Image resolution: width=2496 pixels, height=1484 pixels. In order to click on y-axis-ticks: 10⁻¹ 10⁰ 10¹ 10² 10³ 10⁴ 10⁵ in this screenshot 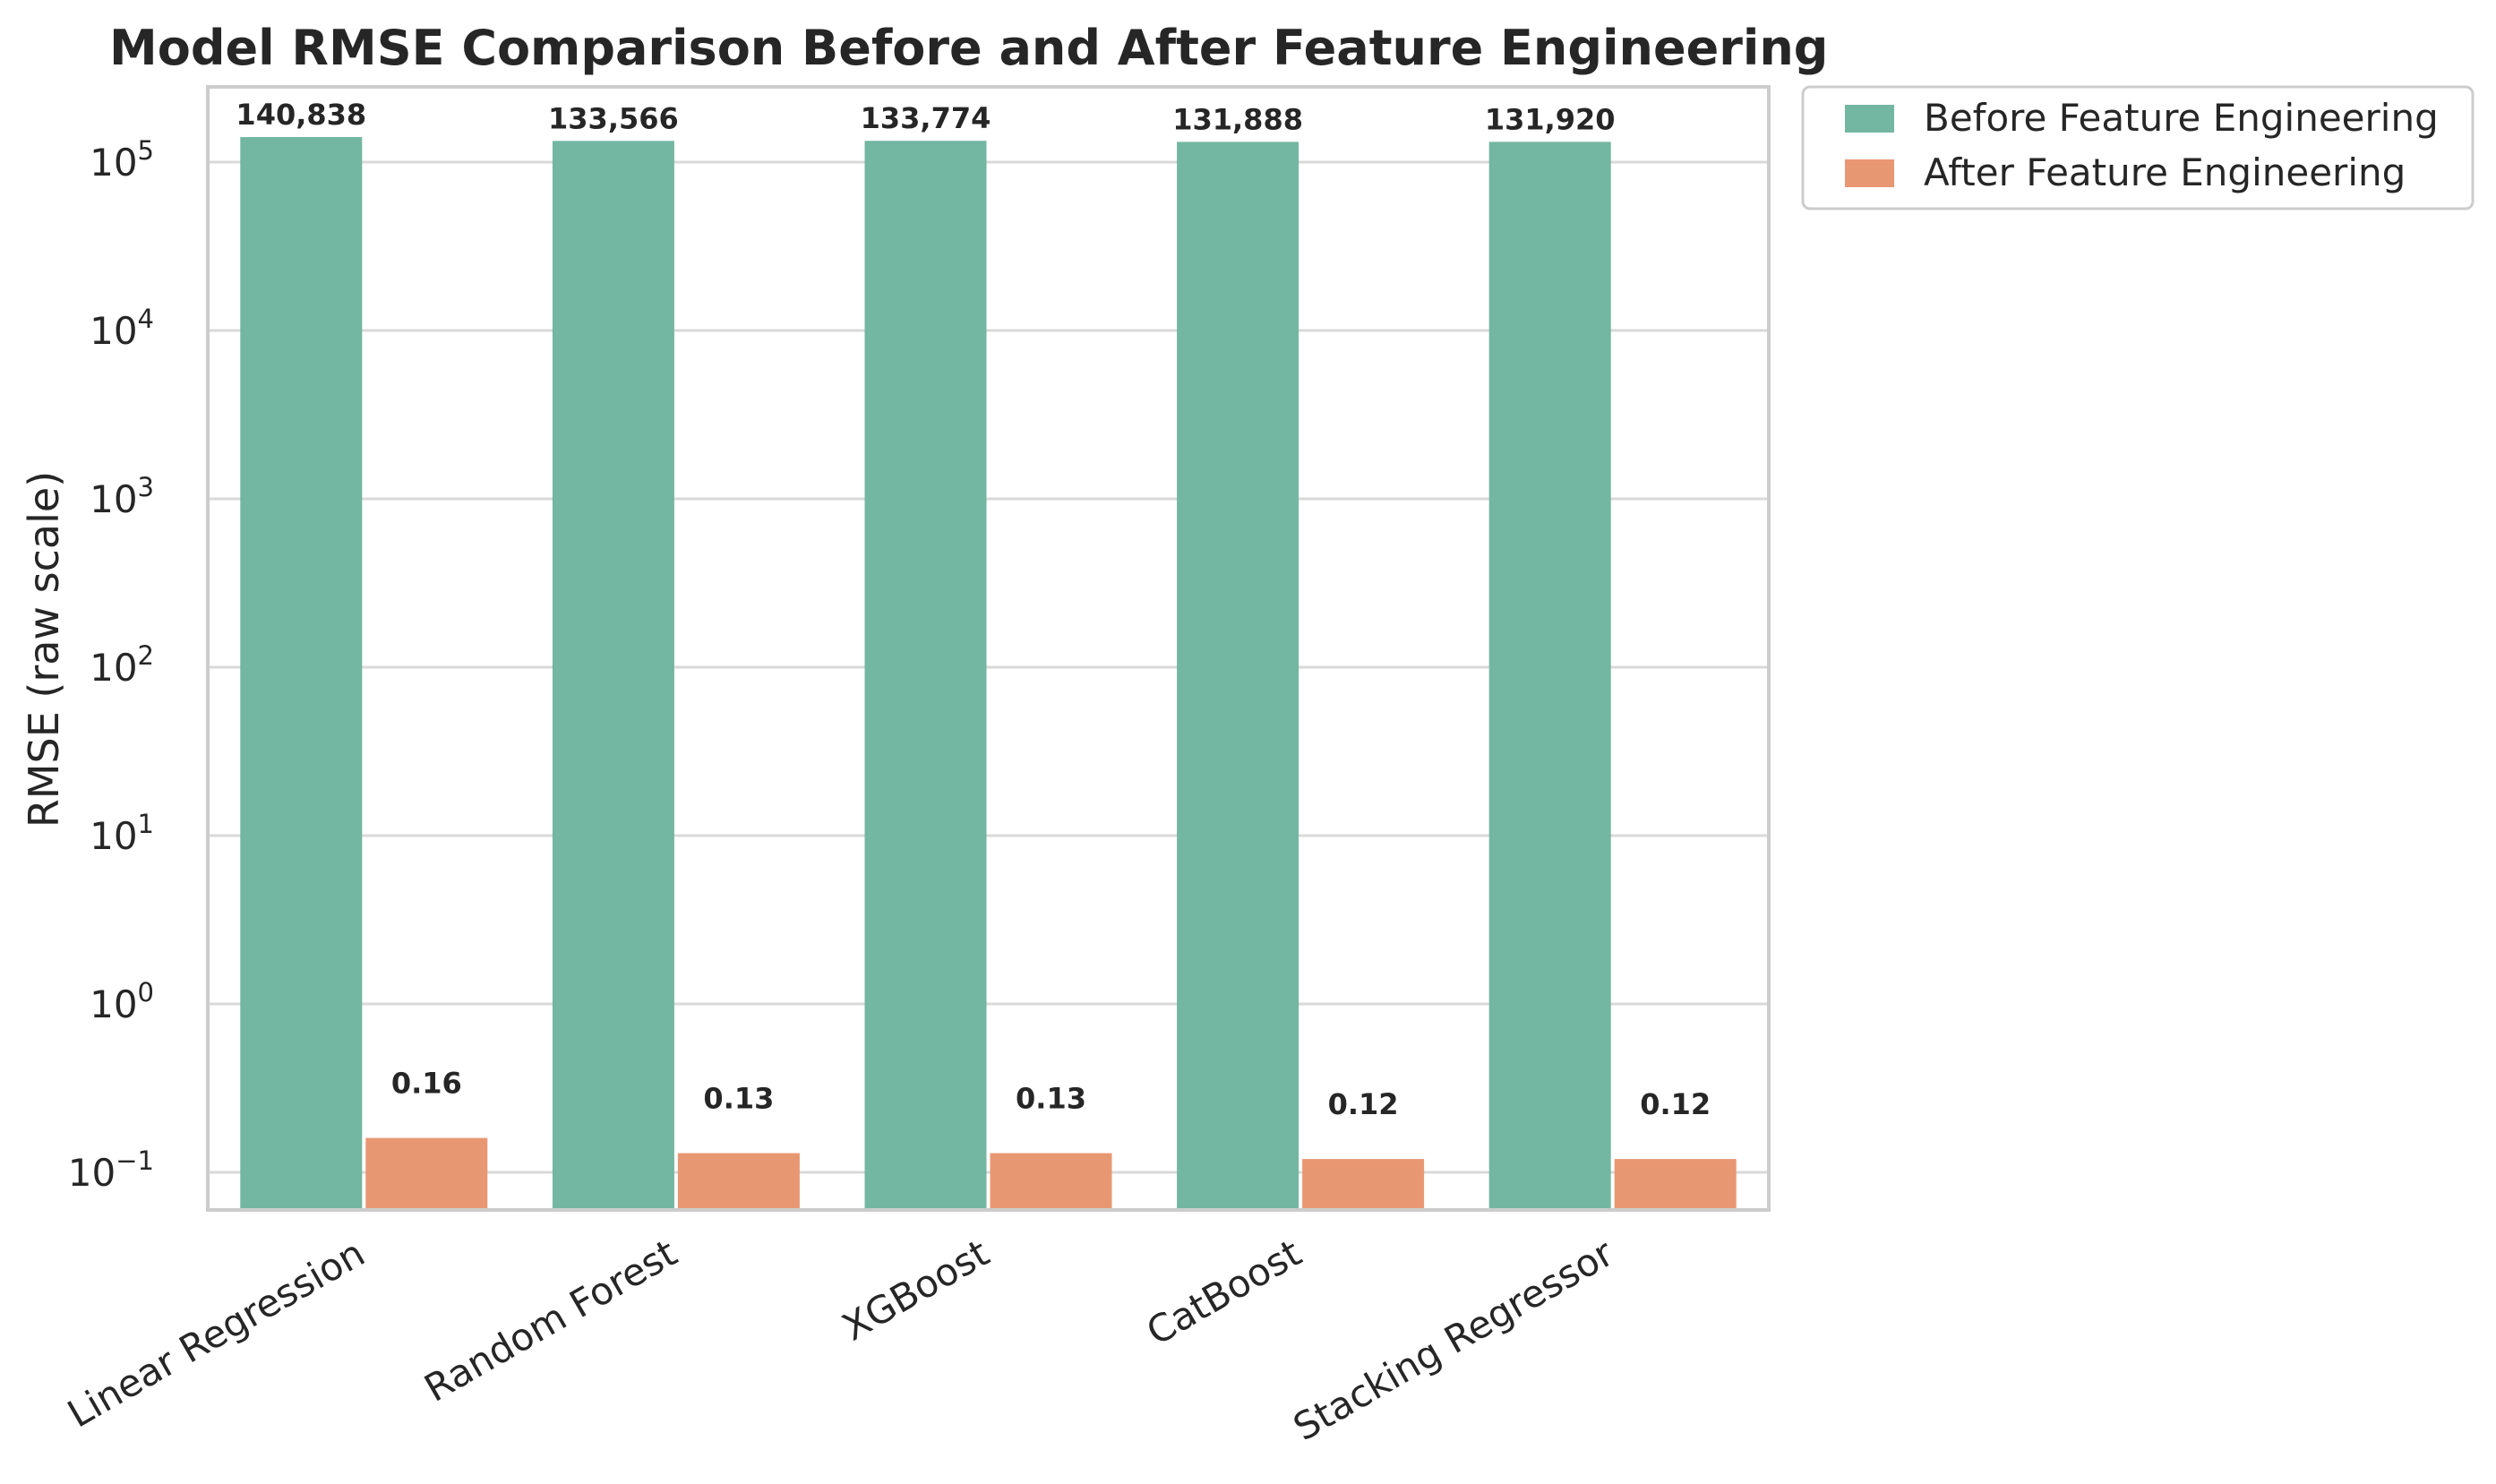, I will do `click(111, 665)`.